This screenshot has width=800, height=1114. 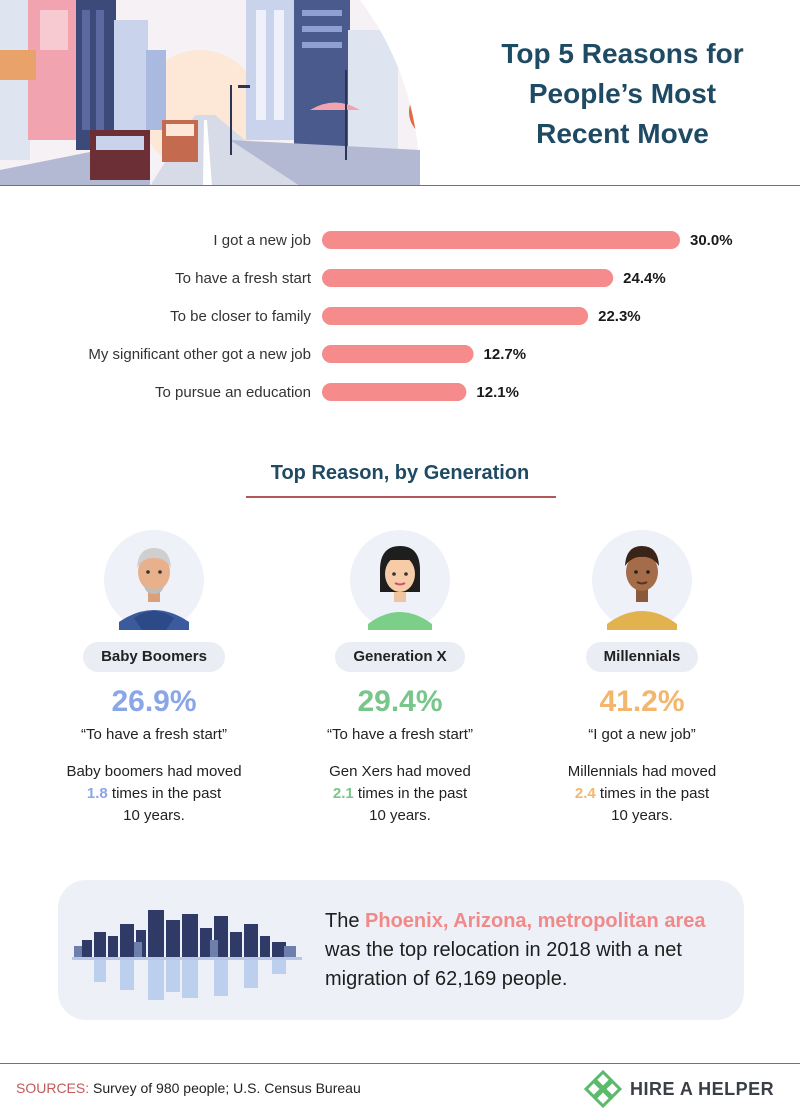 What do you see at coordinates (240, 316) in the screenshot?
I see `bar-category-label: To be closer to family` at bounding box center [240, 316].